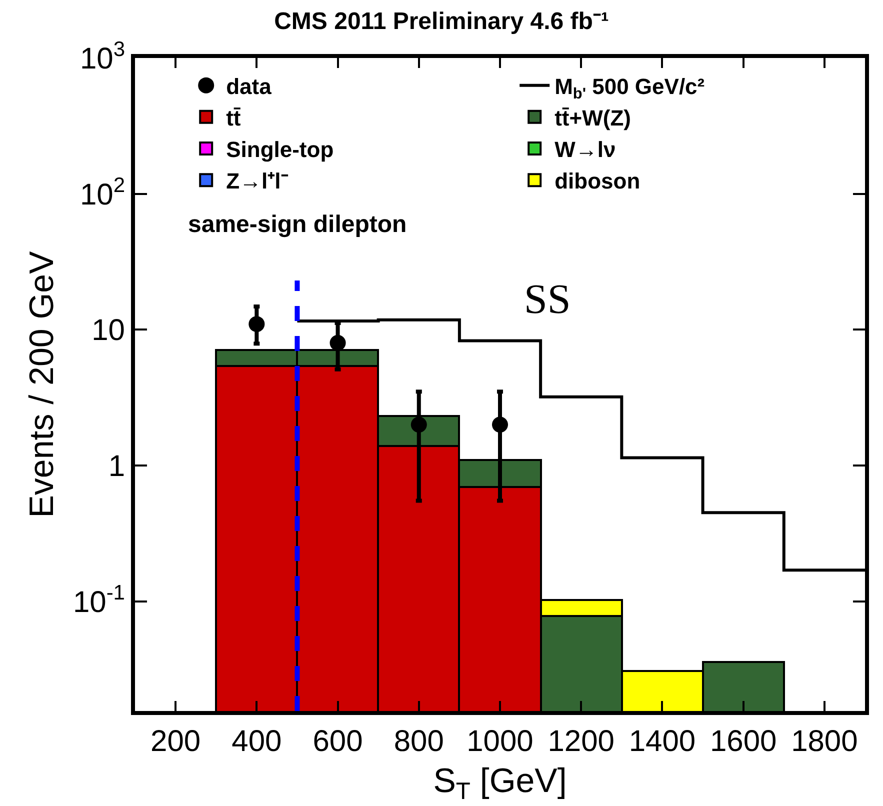  Describe the element at coordinates (42, 384) in the screenshot. I see `y-axis-title: Events / 200 GeV` at that location.